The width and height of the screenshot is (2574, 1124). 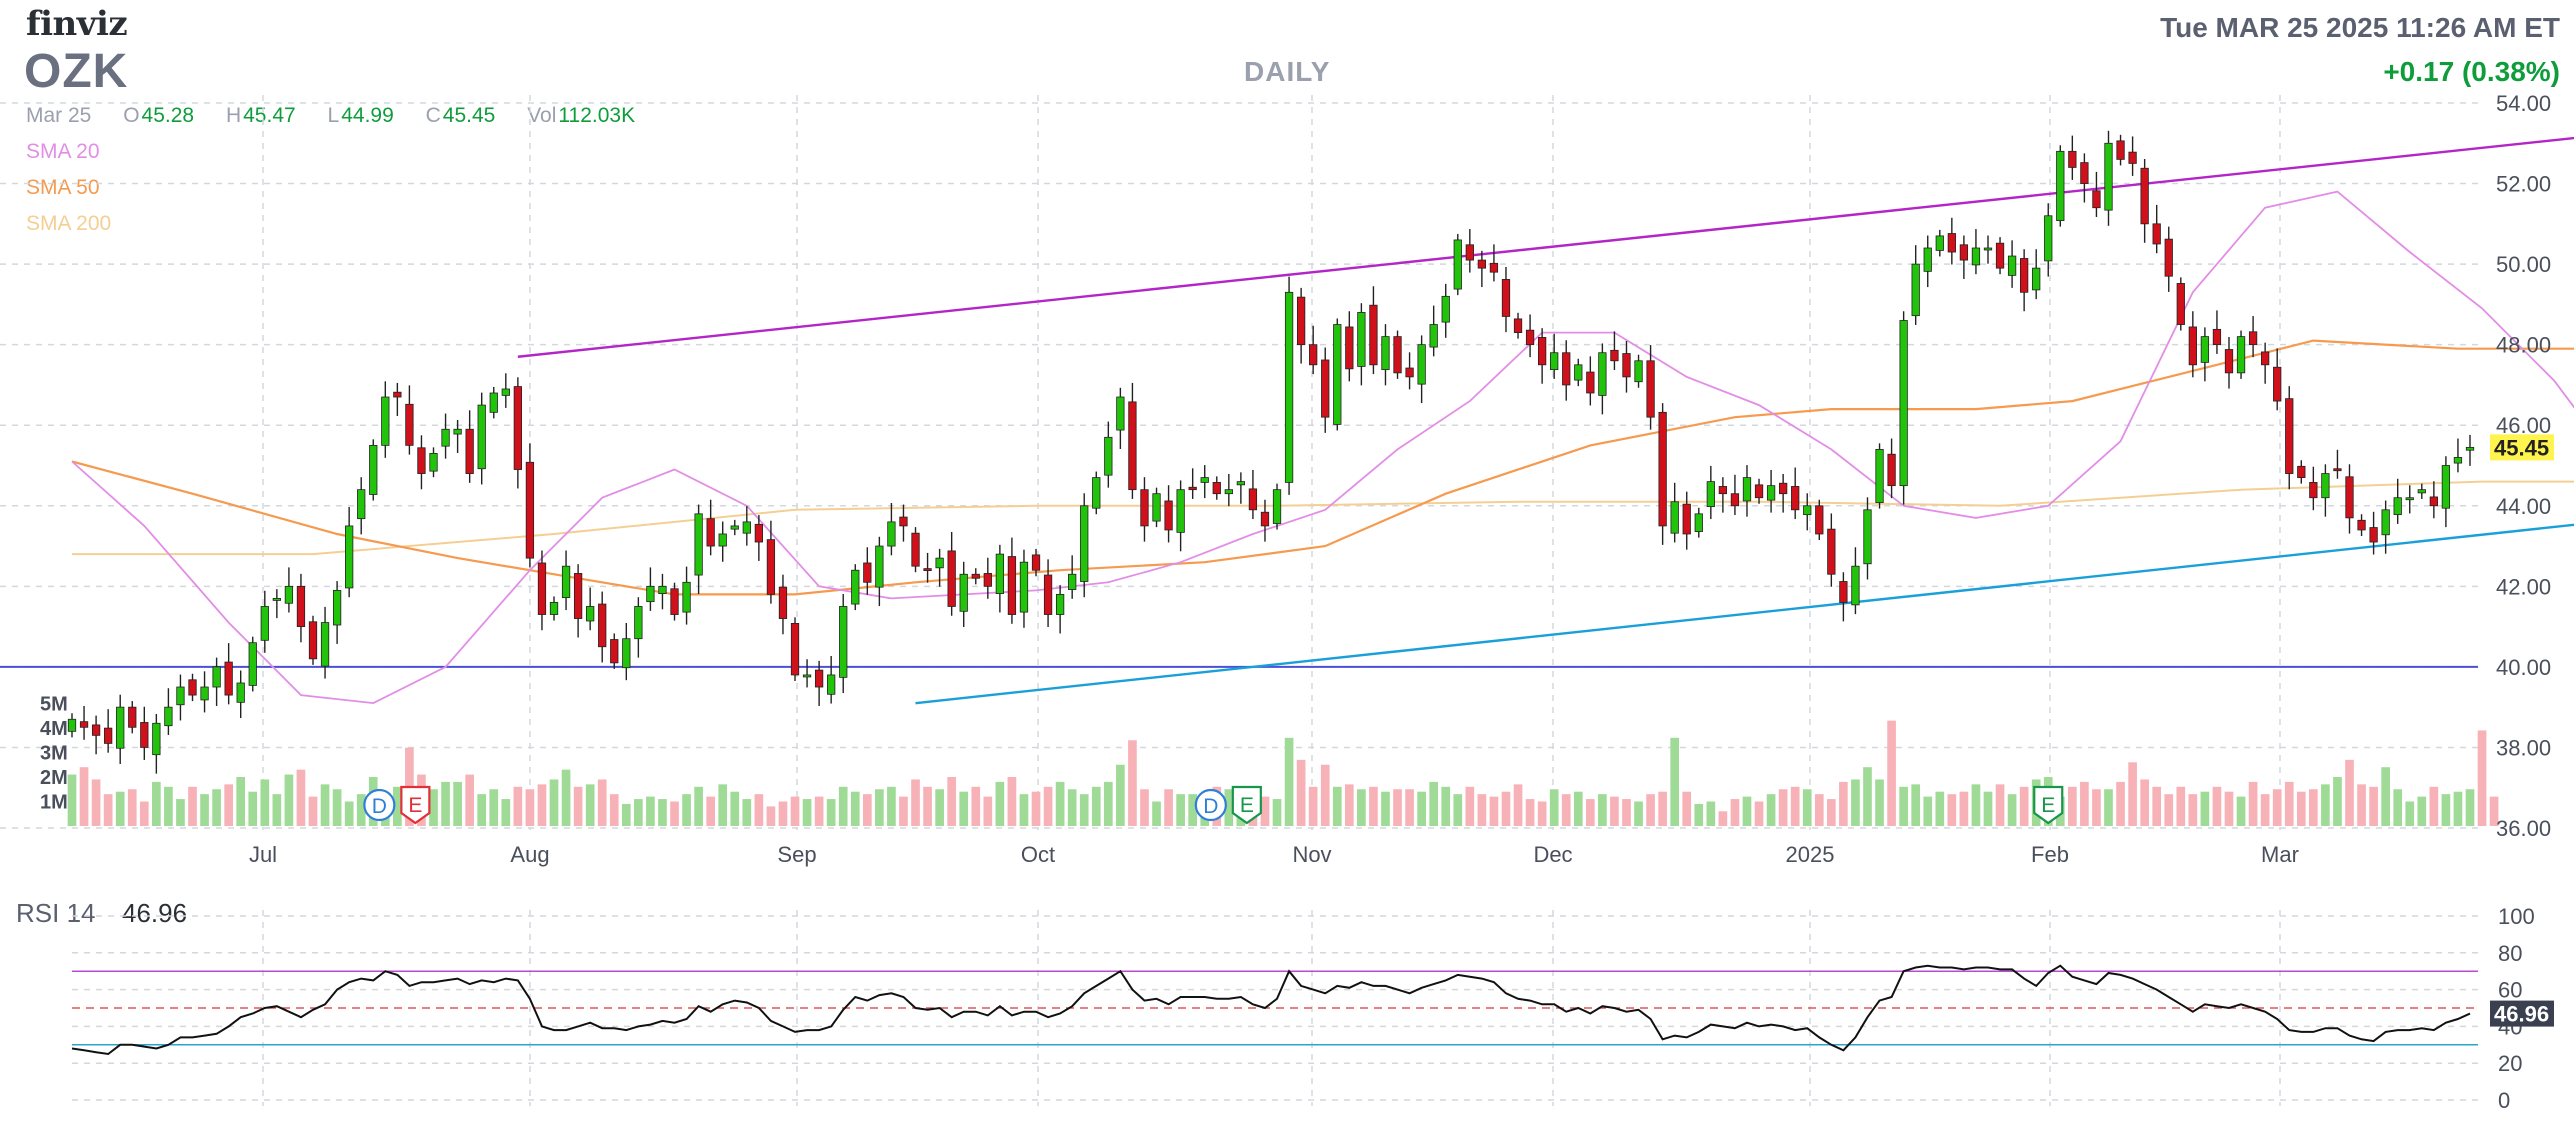 I want to click on dividend-marker, so click(x=379, y=805).